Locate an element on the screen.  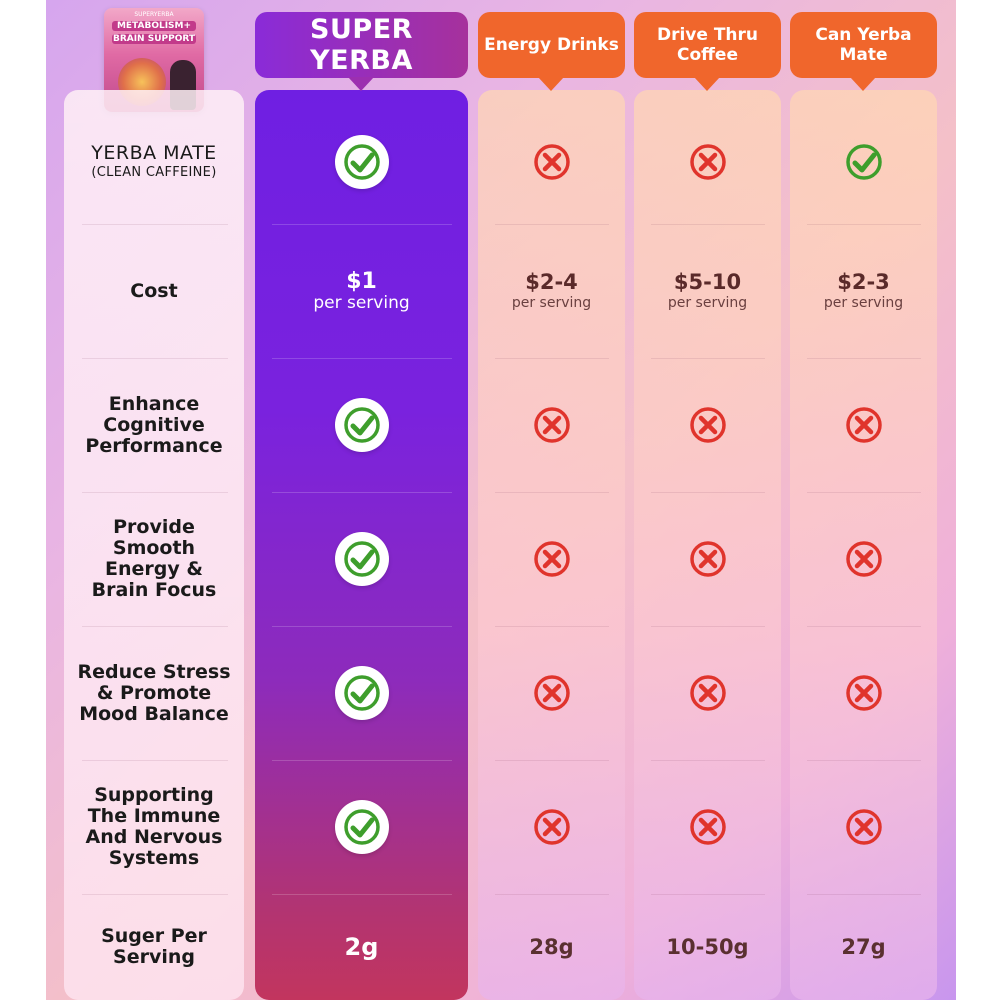
sugar-value: 27g is located at coordinates (863, 947).